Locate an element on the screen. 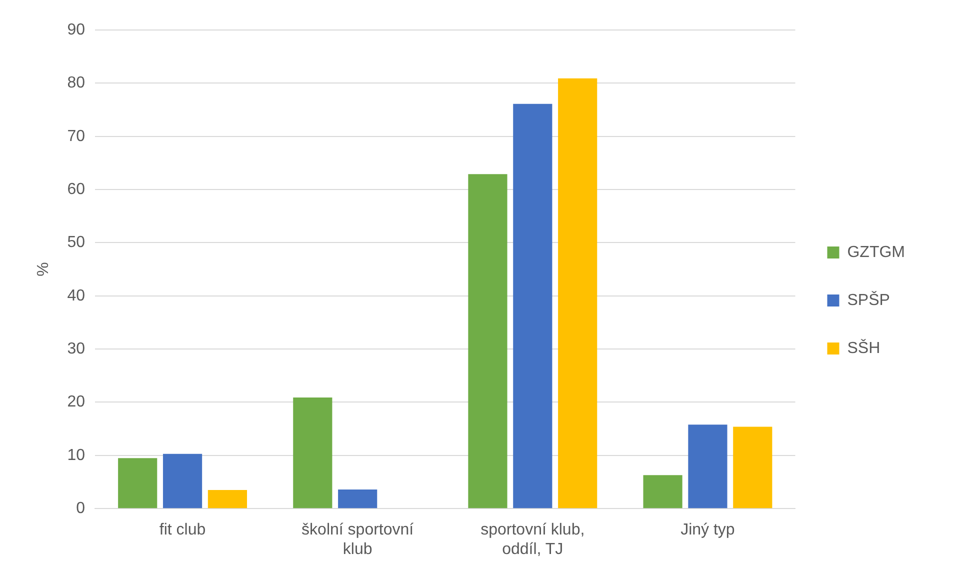 The height and width of the screenshot is (581, 955). legend-label: SPŠP is located at coordinates (868, 299).